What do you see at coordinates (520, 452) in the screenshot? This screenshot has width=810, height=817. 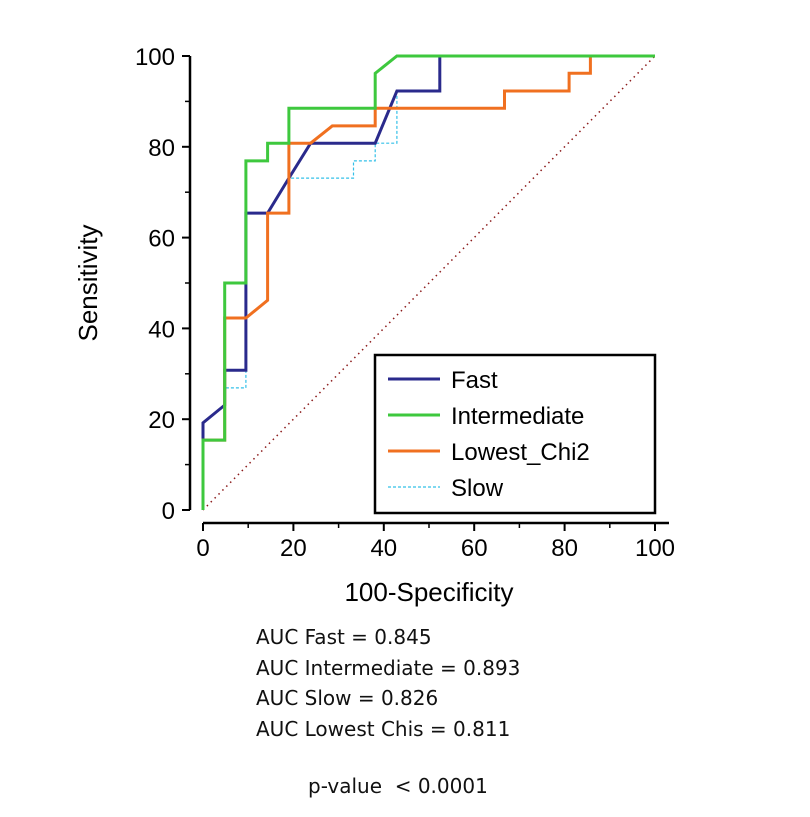 I see `legend-label: Lowest_Chi2` at bounding box center [520, 452].